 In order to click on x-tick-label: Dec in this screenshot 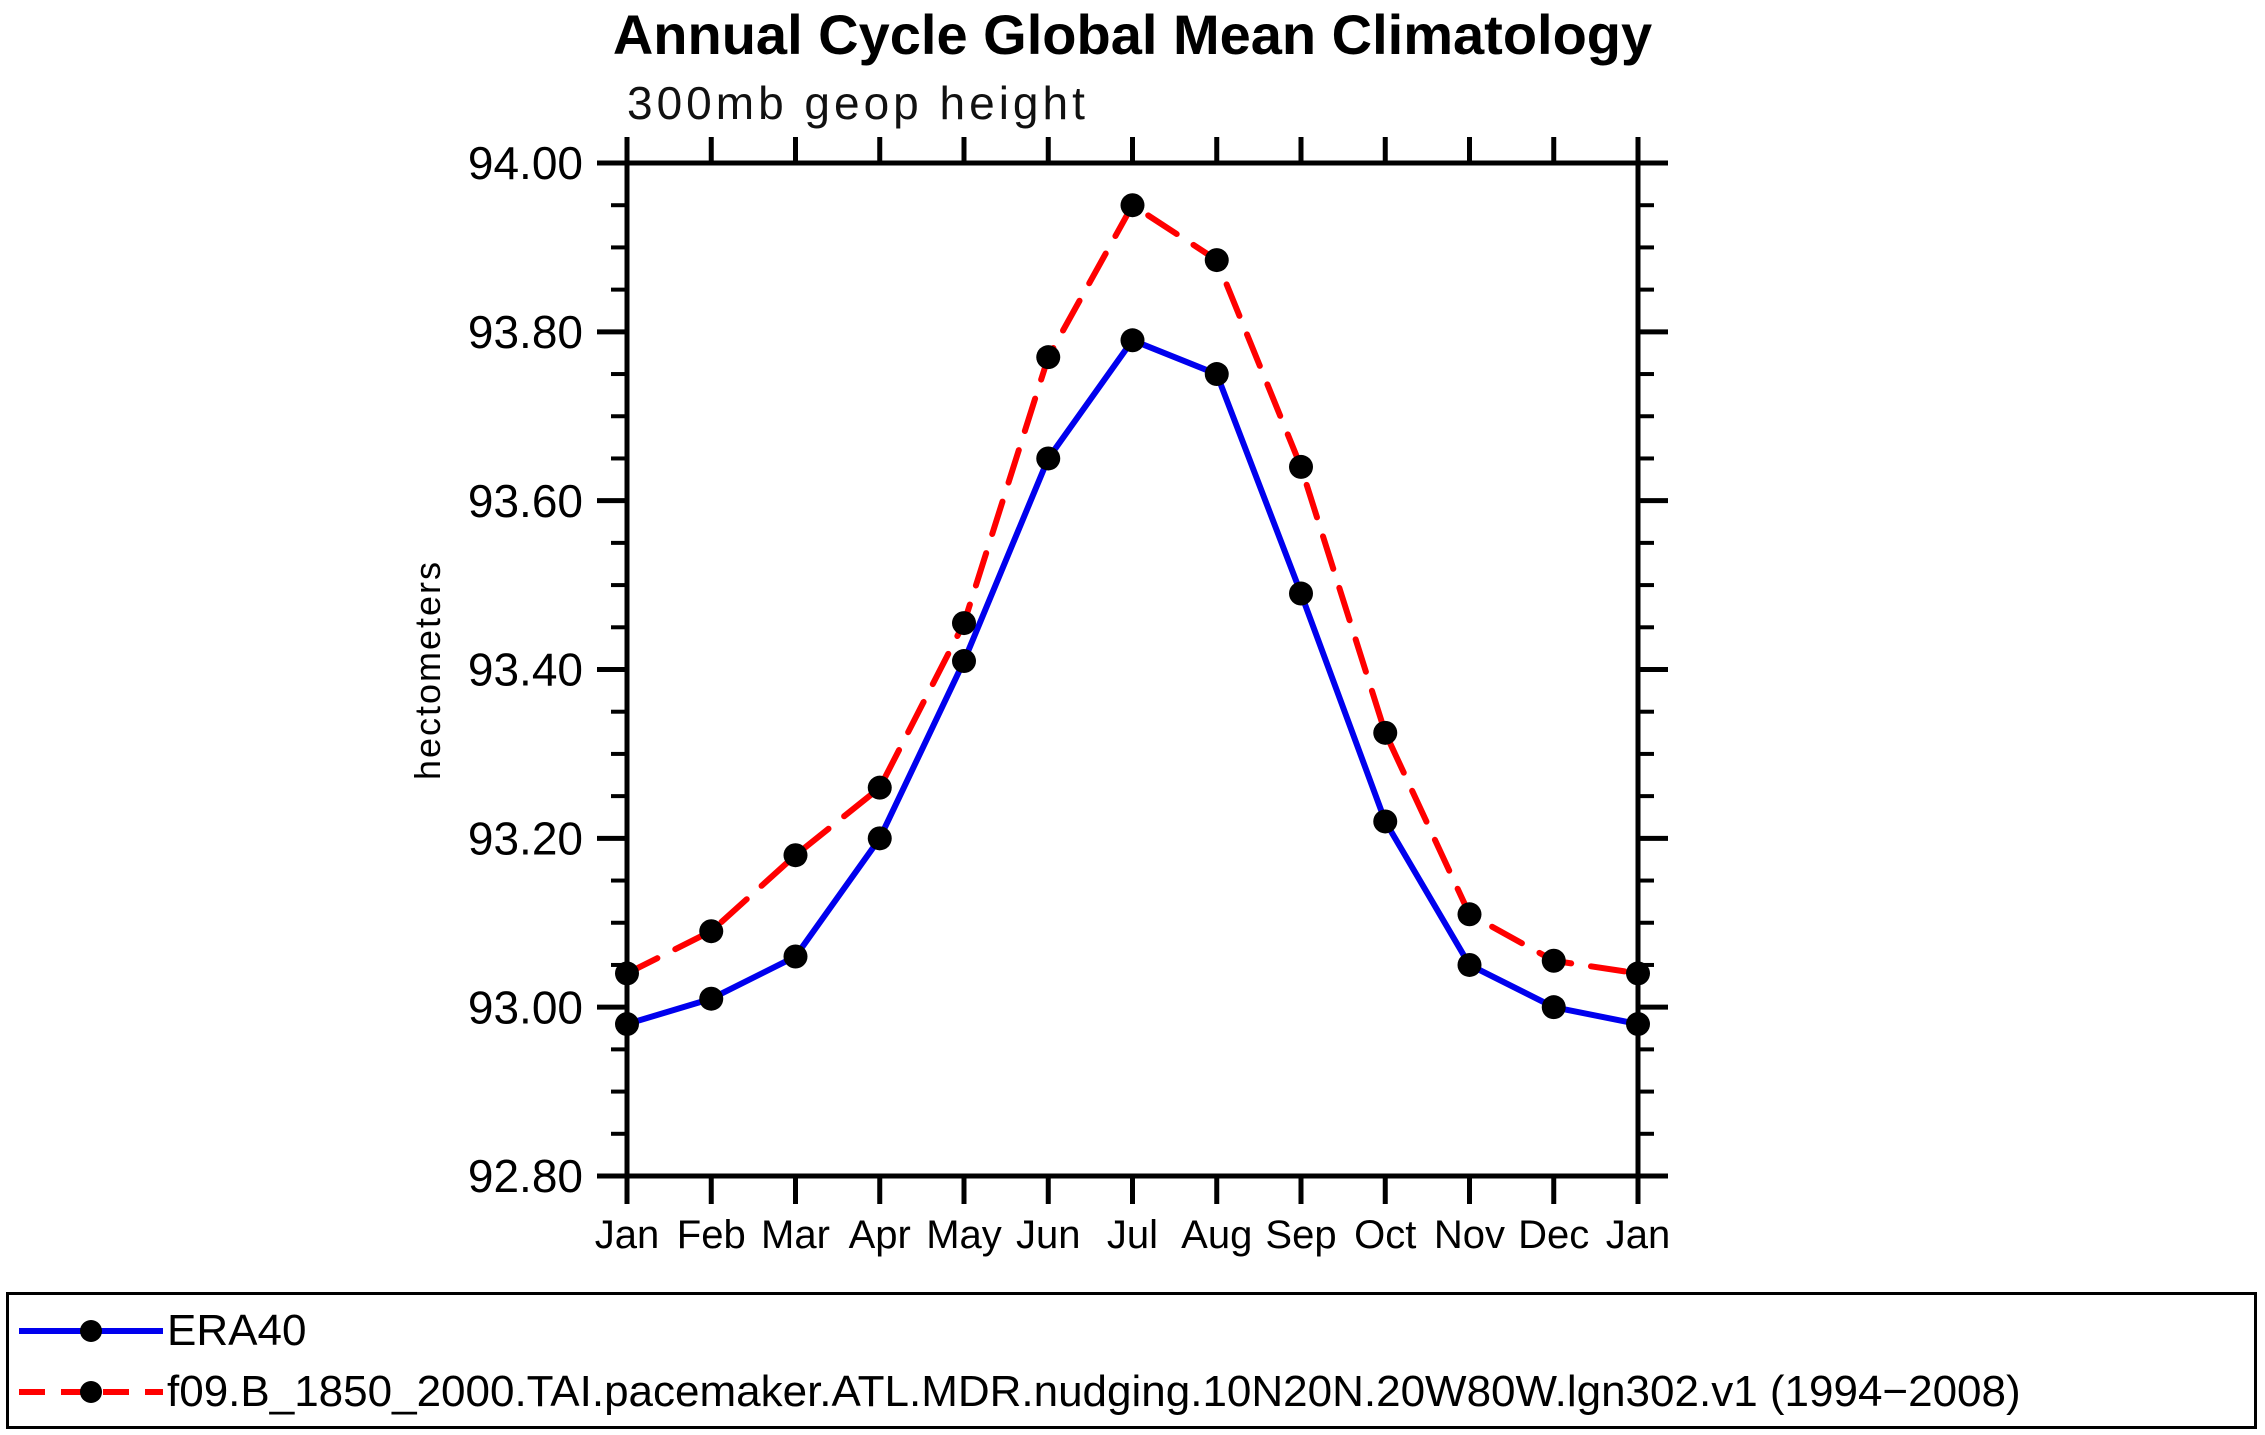, I will do `click(1553, 1235)`.